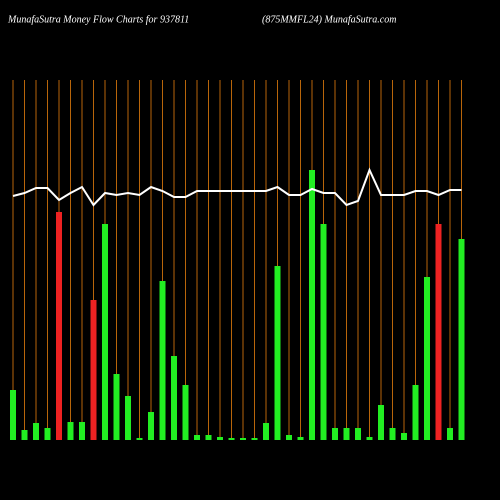  Describe the element at coordinates (98, 19) in the screenshot. I see `chart-title: MunafaSutra Money Flow Charts for 937811` at that location.